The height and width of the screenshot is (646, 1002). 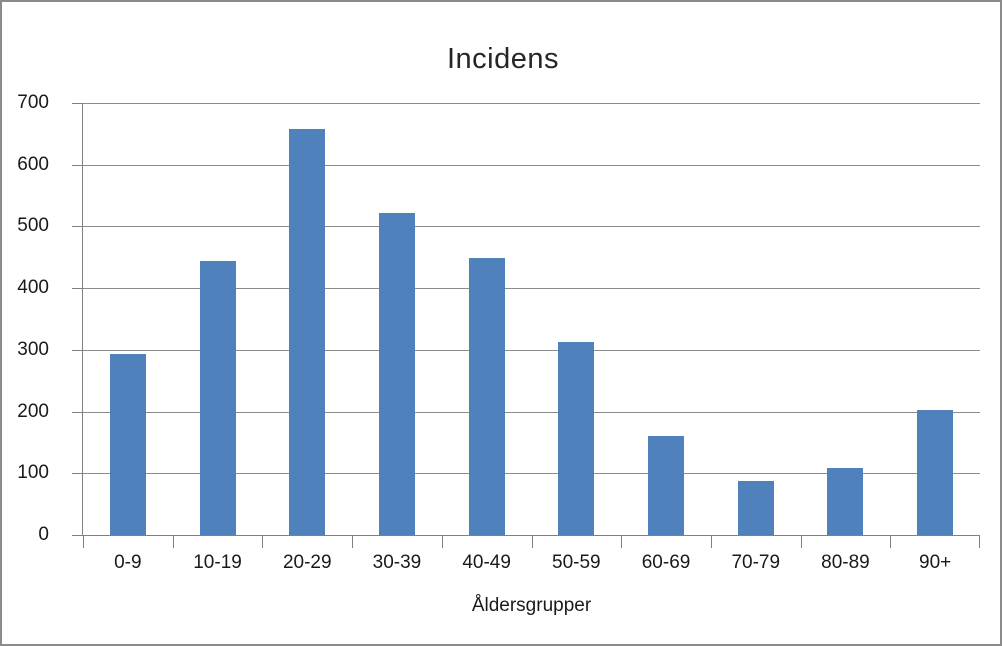 What do you see at coordinates (307, 562) in the screenshot?
I see `x-tick-label-20-29: 20-29` at bounding box center [307, 562].